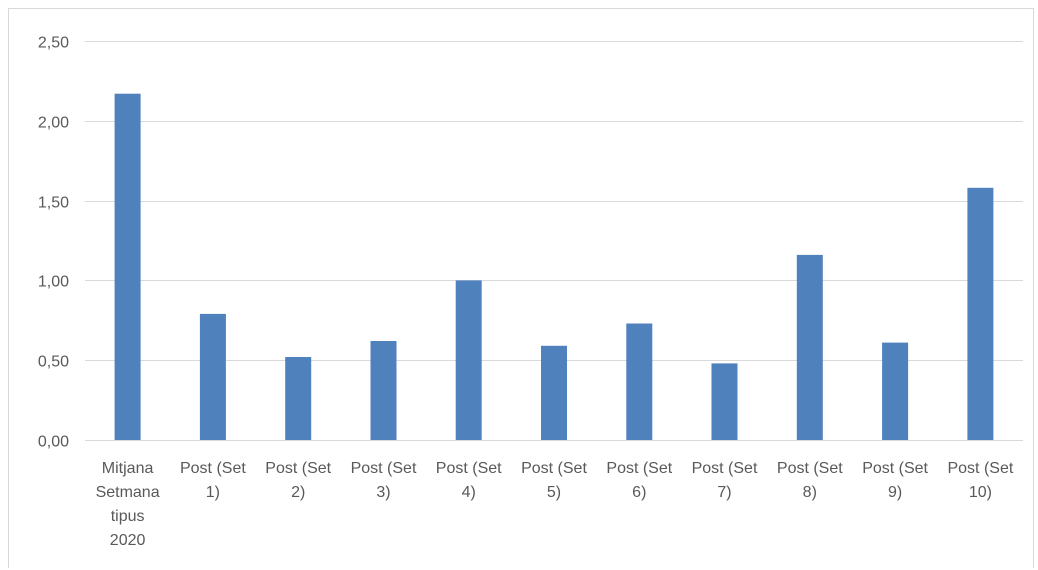 The width and height of the screenshot is (1038, 570). What do you see at coordinates (895, 480) in the screenshot?
I see `x-tick-label: Post (Set 9)` at bounding box center [895, 480].